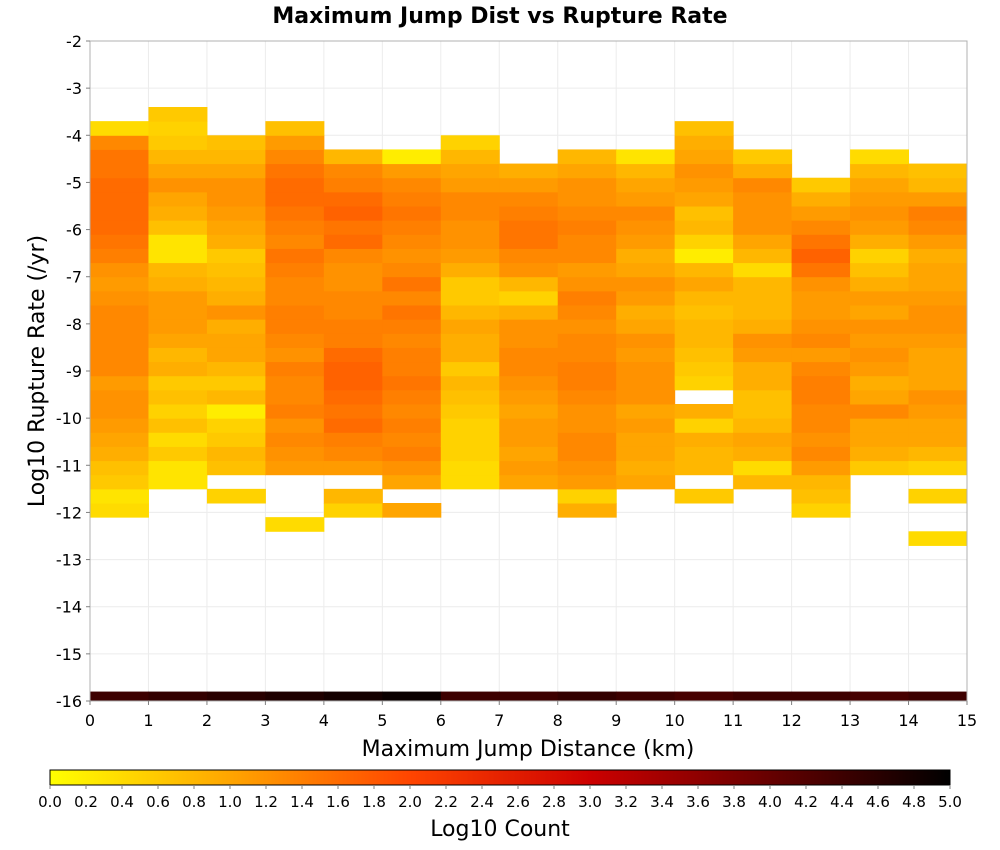 The height and width of the screenshot is (850, 1000). What do you see at coordinates (69, 465) in the screenshot?
I see `y-tick-label: -11` at bounding box center [69, 465].